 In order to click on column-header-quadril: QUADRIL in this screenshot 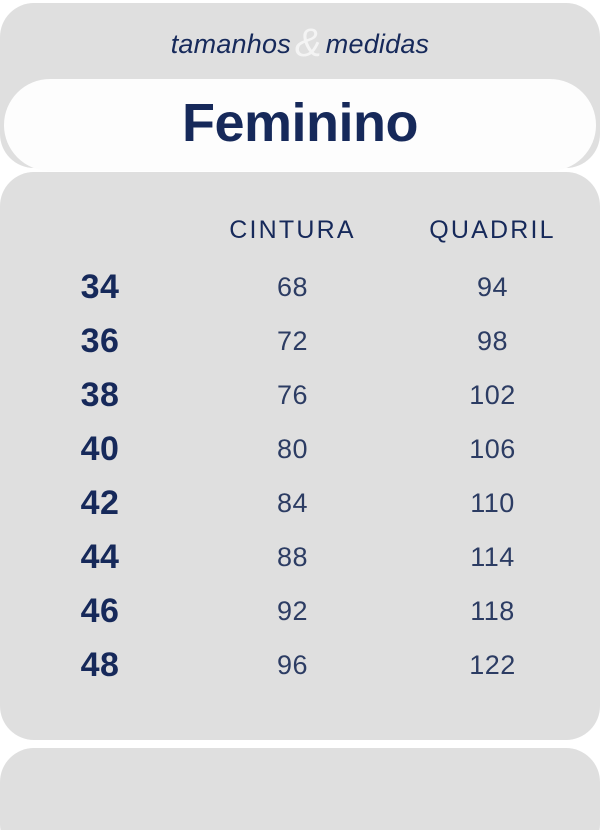, I will do `click(492, 229)`.